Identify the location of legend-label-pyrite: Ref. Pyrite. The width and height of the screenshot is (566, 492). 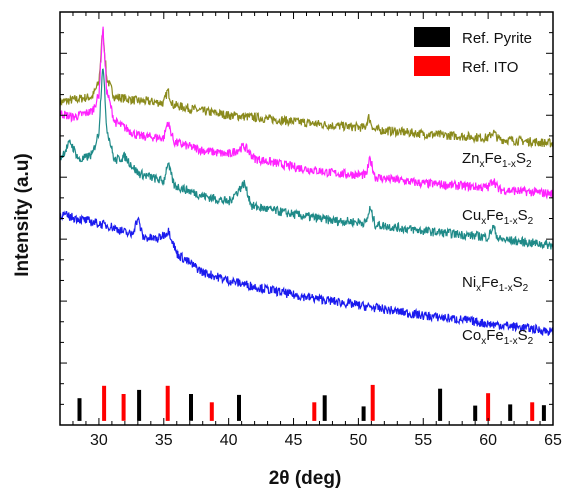
(497, 38).